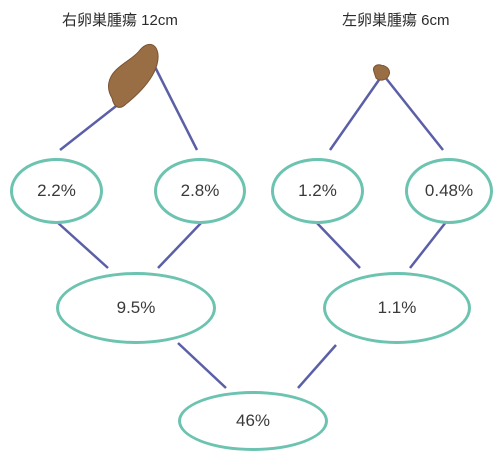 This screenshot has height=454, width=493. I want to click on edge-right-b-to-combined, so click(180, 245).